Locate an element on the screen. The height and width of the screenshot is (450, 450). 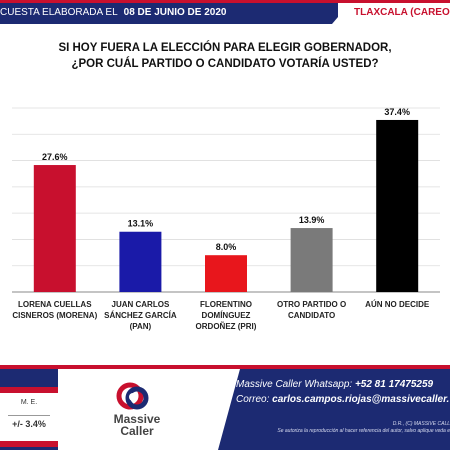
logo-area: Massive Caller is located at coordinates (138, 409).